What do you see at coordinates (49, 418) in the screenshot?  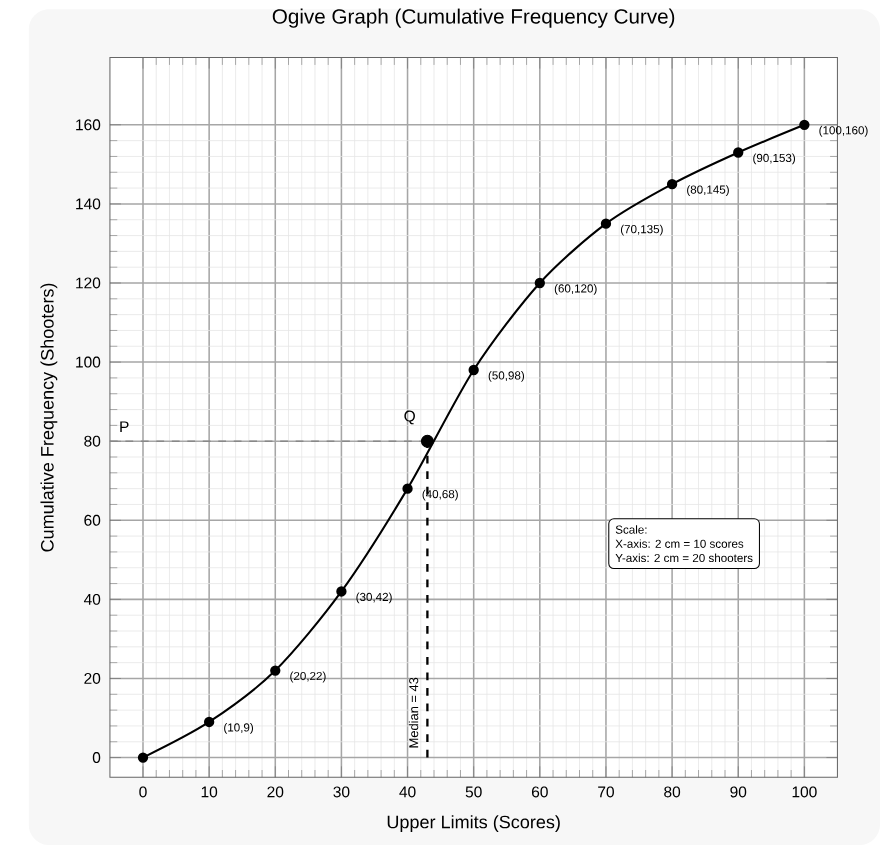 I see `y-axis-title: Cumulative Frequency (Shooters)` at bounding box center [49, 418].